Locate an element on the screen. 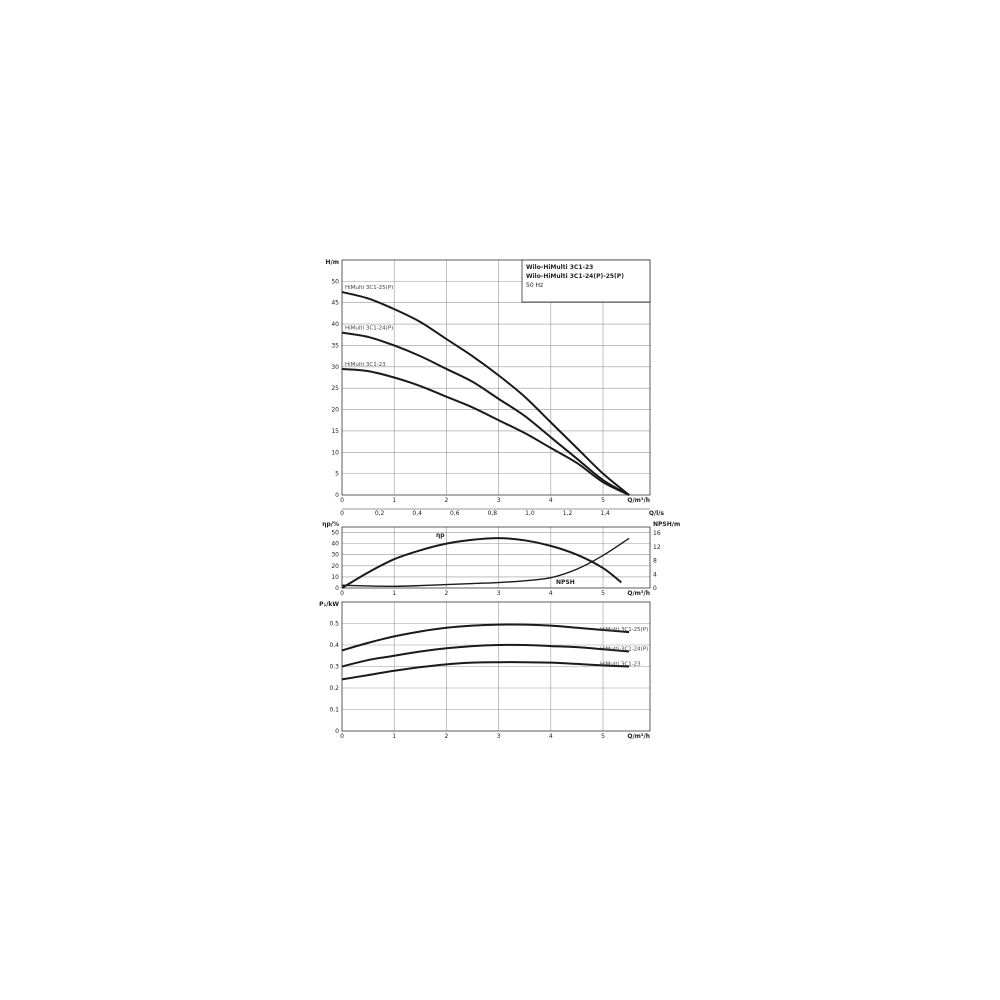 This screenshot has height=1000, width=1000. x2-tick-label: 0,8 is located at coordinates (493, 513).